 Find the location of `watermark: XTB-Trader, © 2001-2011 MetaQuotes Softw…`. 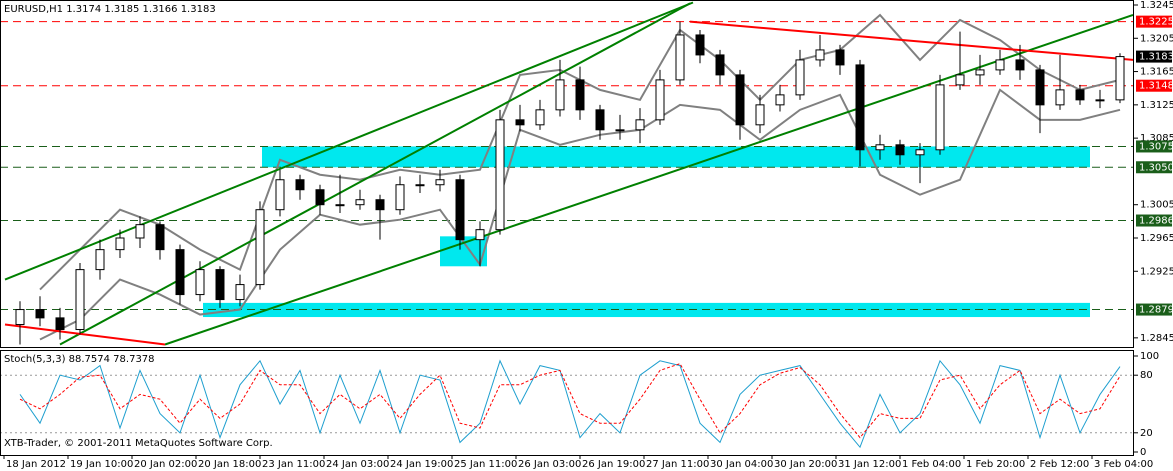

watermark: XTB-Trader, © 2001-2011 MetaQuotes Softw… is located at coordinates (138, 443).